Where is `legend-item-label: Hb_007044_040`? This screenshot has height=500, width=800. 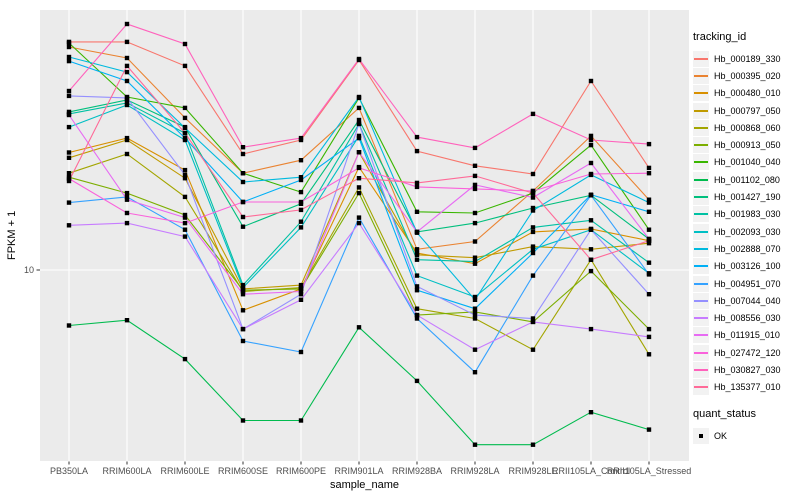 legend-item-label: Hb_007044_040 is located at coordinates (747, 300).